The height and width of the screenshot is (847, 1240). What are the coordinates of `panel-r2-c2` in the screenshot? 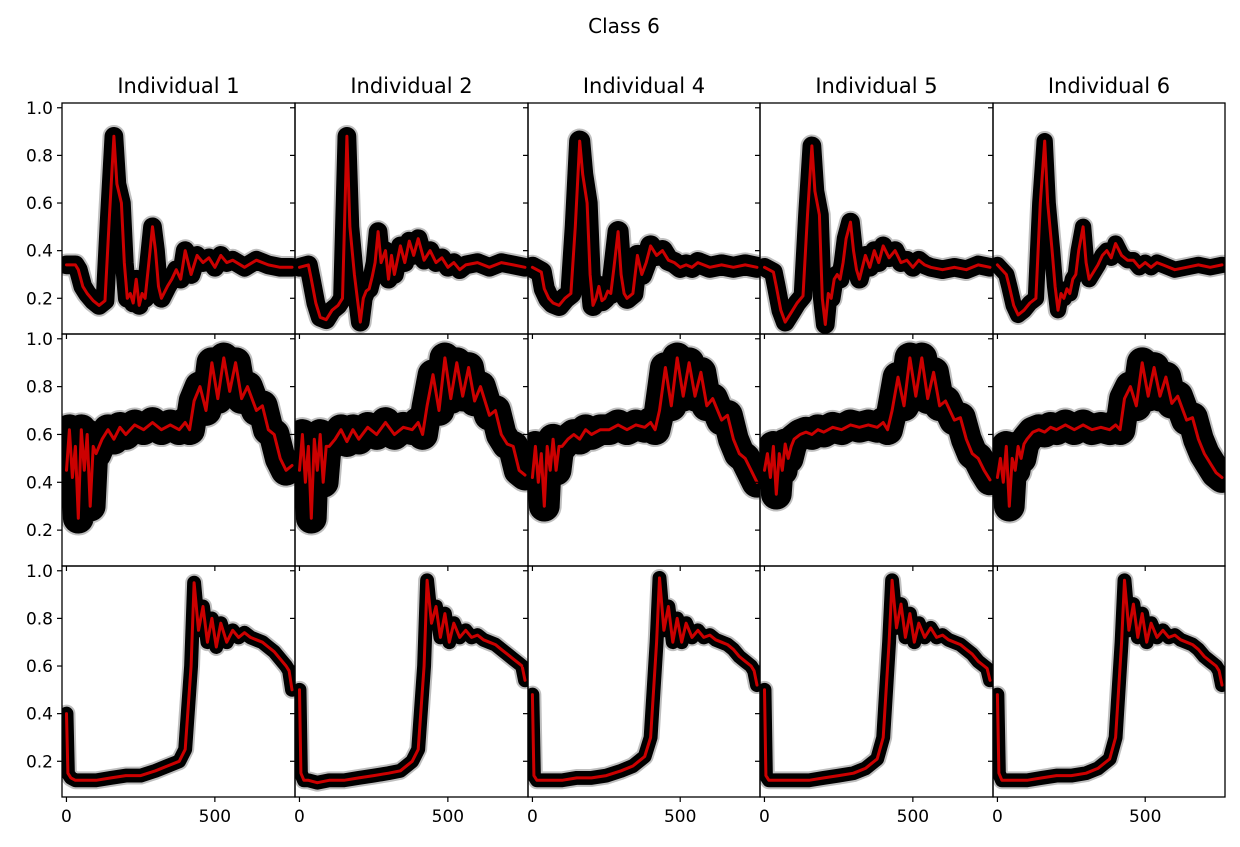 It's located at (409, 452).